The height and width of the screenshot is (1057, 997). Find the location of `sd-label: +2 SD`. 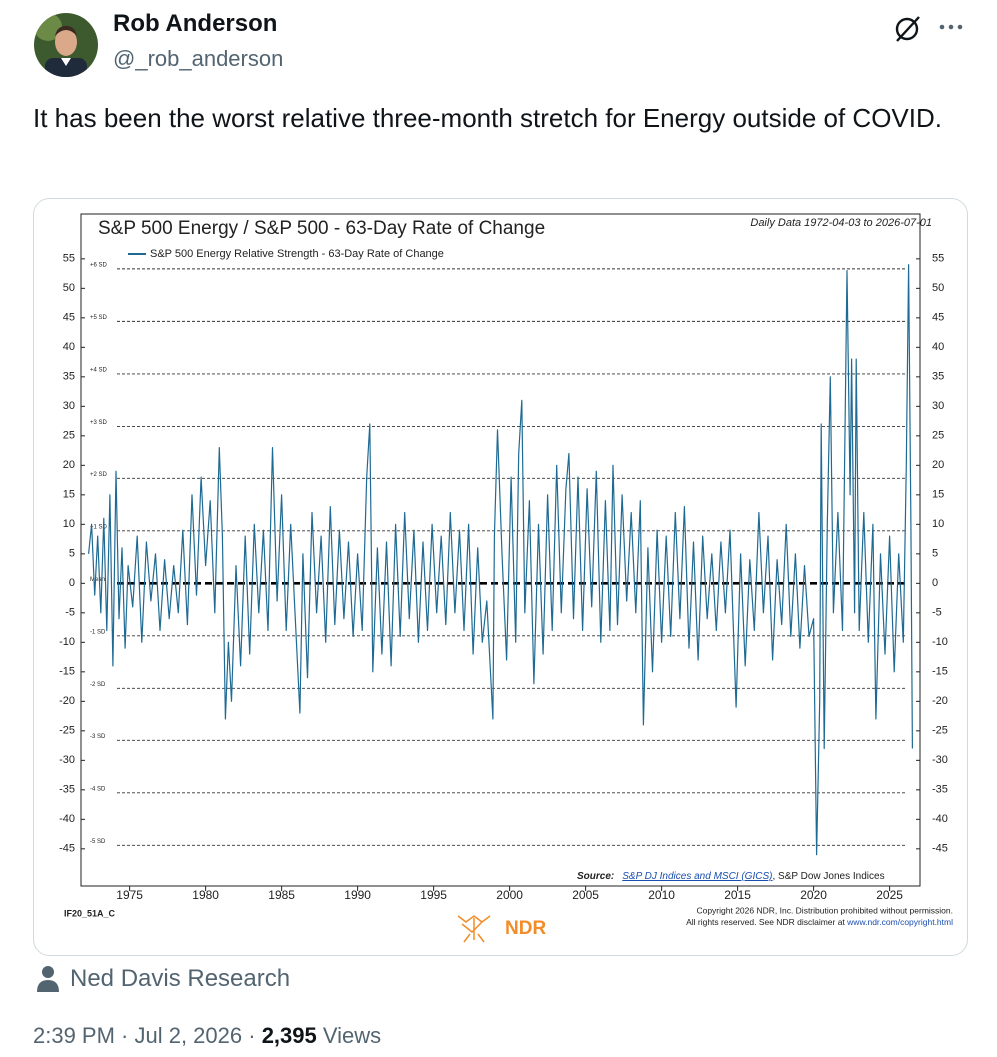

sd-label: +2 SD is located at coordinates (99, 475).